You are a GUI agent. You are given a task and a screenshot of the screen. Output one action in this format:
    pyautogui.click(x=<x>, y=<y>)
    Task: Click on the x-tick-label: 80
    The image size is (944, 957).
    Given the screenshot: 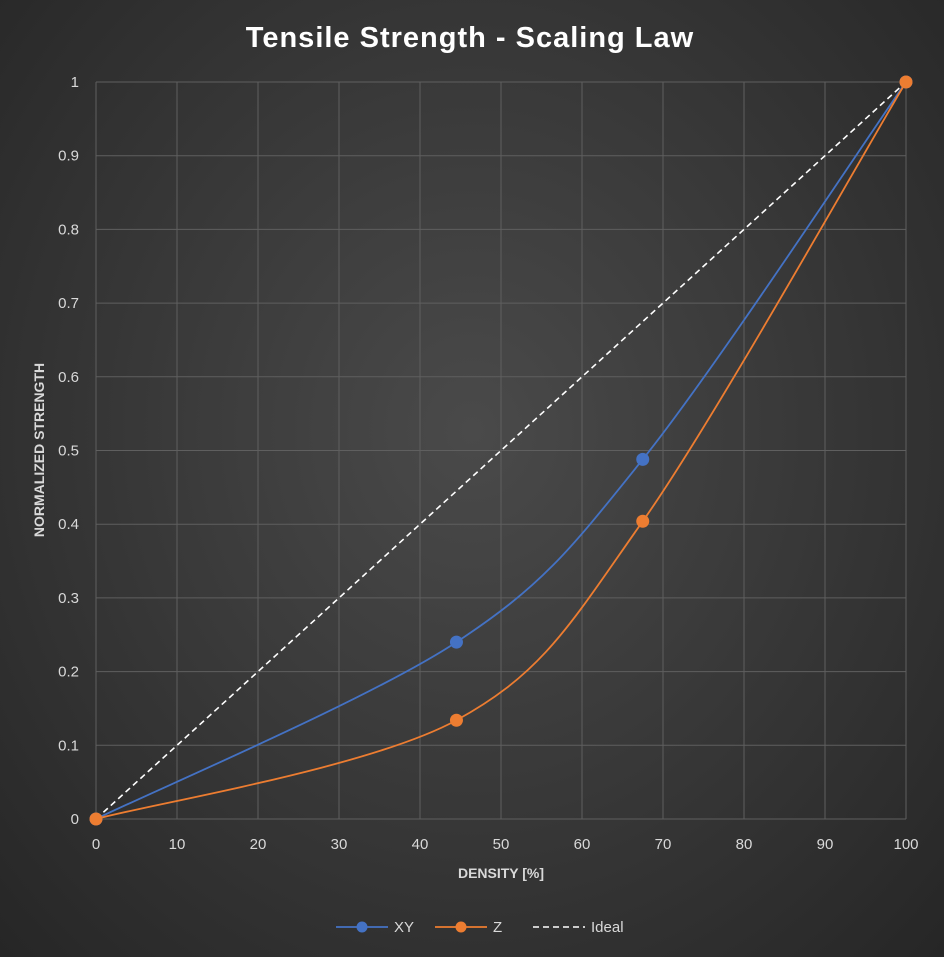 What is the action you would take?
    pyautogui.click(x=744, y=844)
    